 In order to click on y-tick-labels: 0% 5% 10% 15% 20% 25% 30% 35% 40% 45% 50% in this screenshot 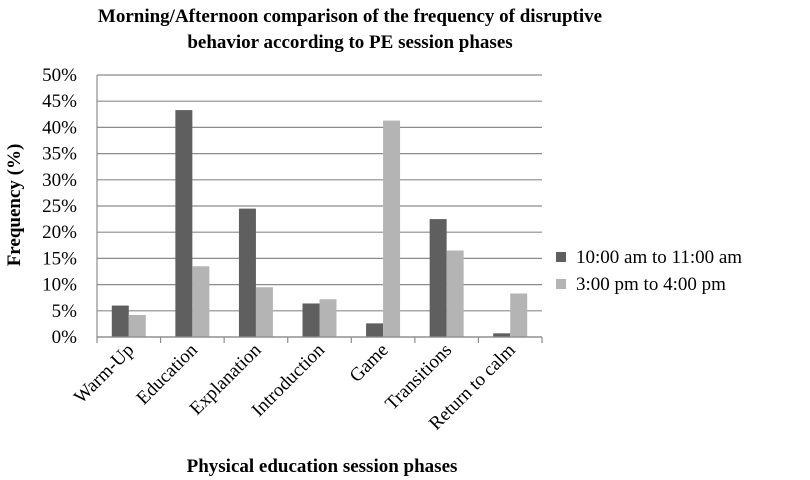, I will do `click(59, 206)`.